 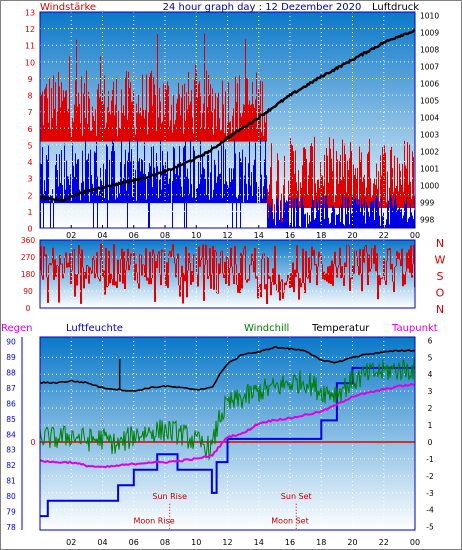 I want to click on weather-x-tick-label: 20, so click(x=352, y=542).